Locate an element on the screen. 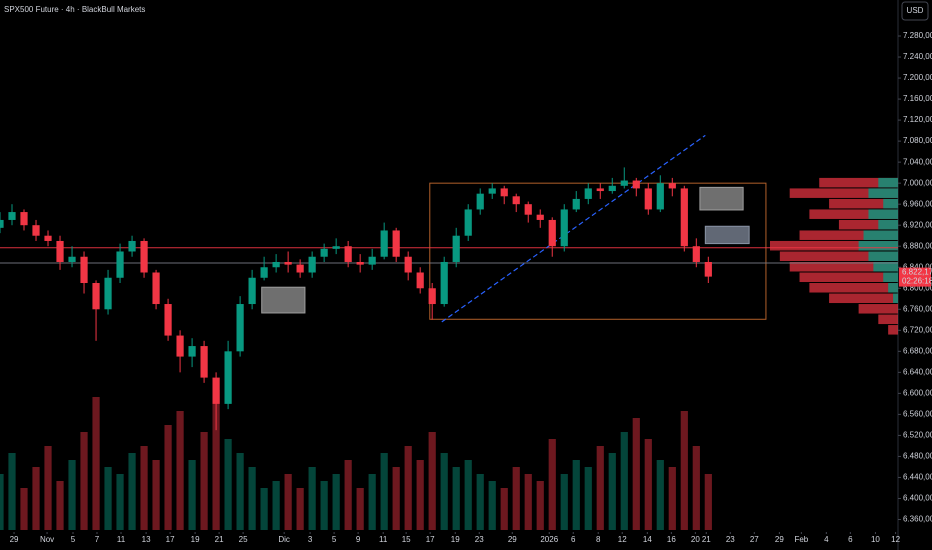 The image size is (932, 550). x-tick-label: 5 is located at coordinates (334, 539).